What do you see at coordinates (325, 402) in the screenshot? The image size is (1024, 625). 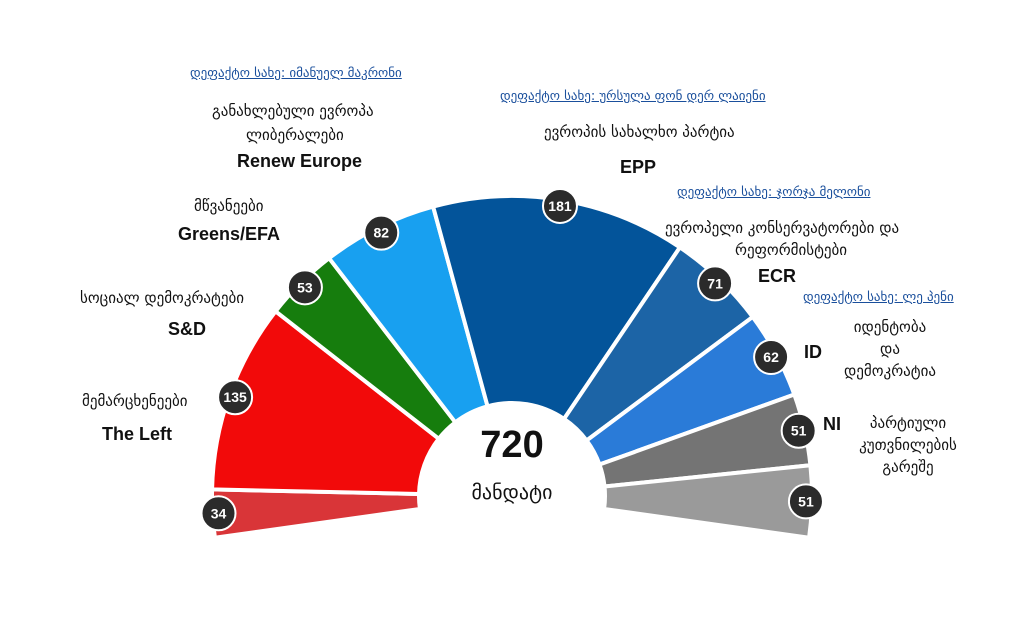 I see `slice-s-d` at bounding box center [325, 402].